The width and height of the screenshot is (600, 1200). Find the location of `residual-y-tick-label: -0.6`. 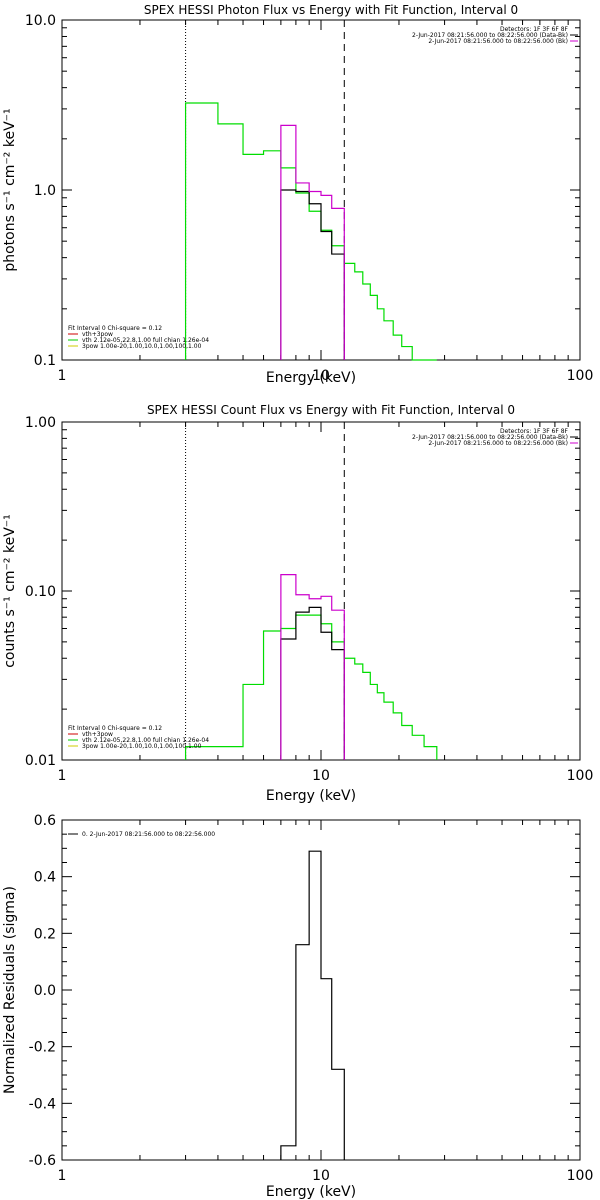

residual-y-tick-label: -0.6 is located at coordinates (42, 1161).